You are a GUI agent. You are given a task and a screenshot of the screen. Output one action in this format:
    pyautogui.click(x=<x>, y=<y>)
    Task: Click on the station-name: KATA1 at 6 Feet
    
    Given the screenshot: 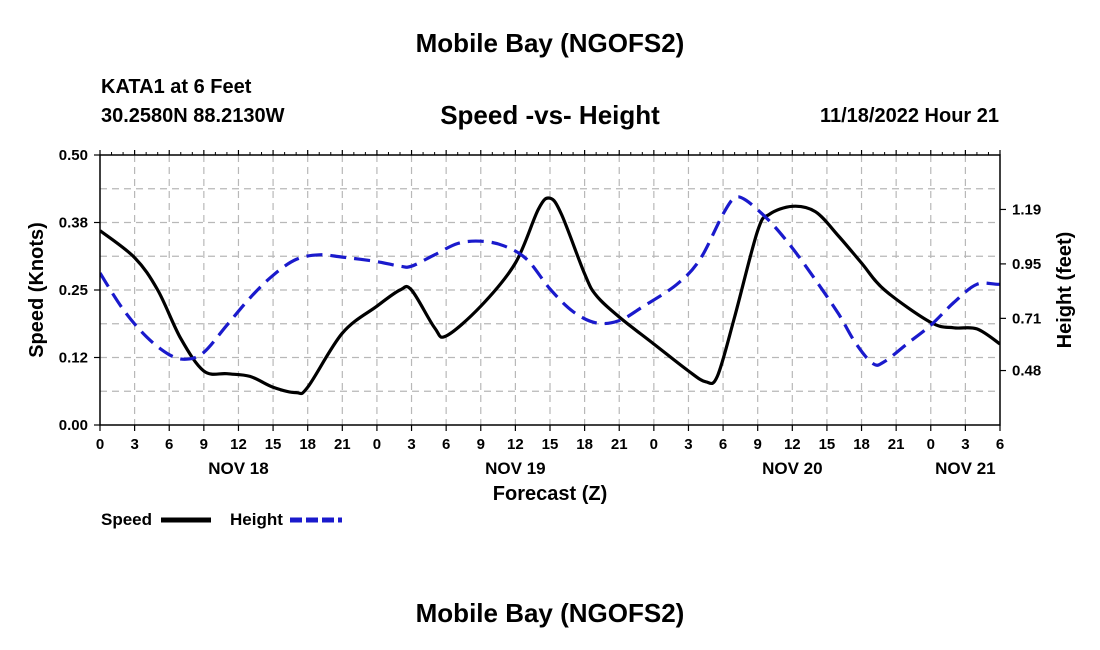 What is the action you would take?
    pyautogui.click(x=176, y=87)
    